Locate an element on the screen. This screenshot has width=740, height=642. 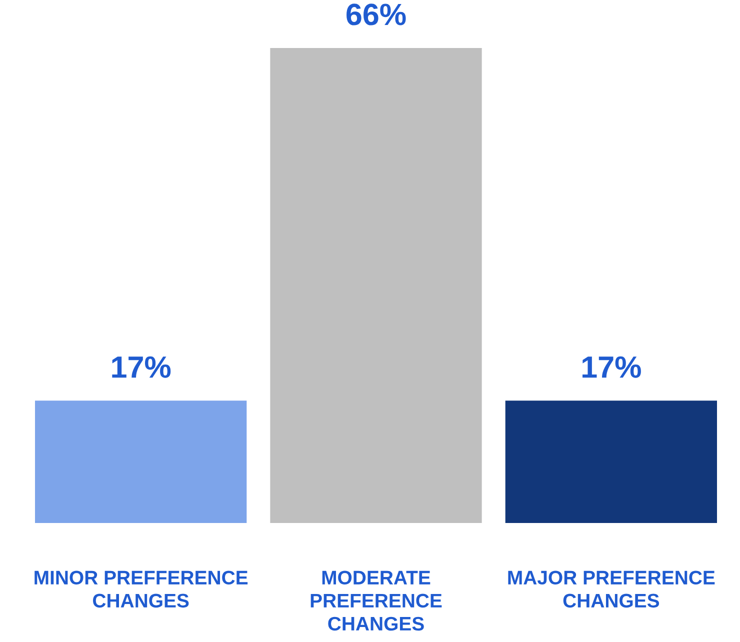
x-tick-label: MINOR PREFFERENCE CHANGES is located at coordinates (141, 589).